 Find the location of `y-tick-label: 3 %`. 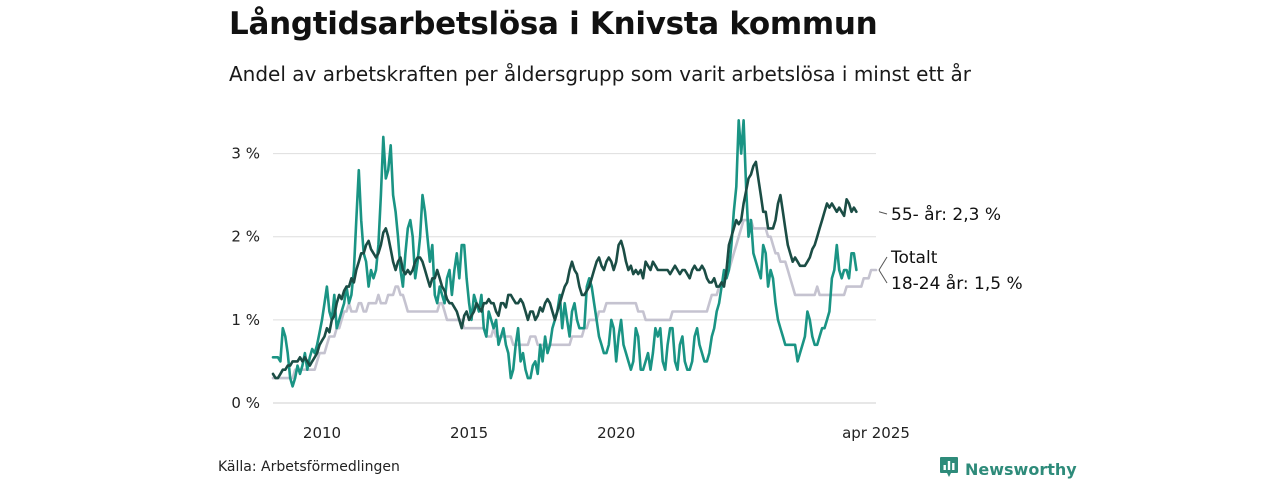

y-tick-label: 3 % is located at coordinates (245, 154).